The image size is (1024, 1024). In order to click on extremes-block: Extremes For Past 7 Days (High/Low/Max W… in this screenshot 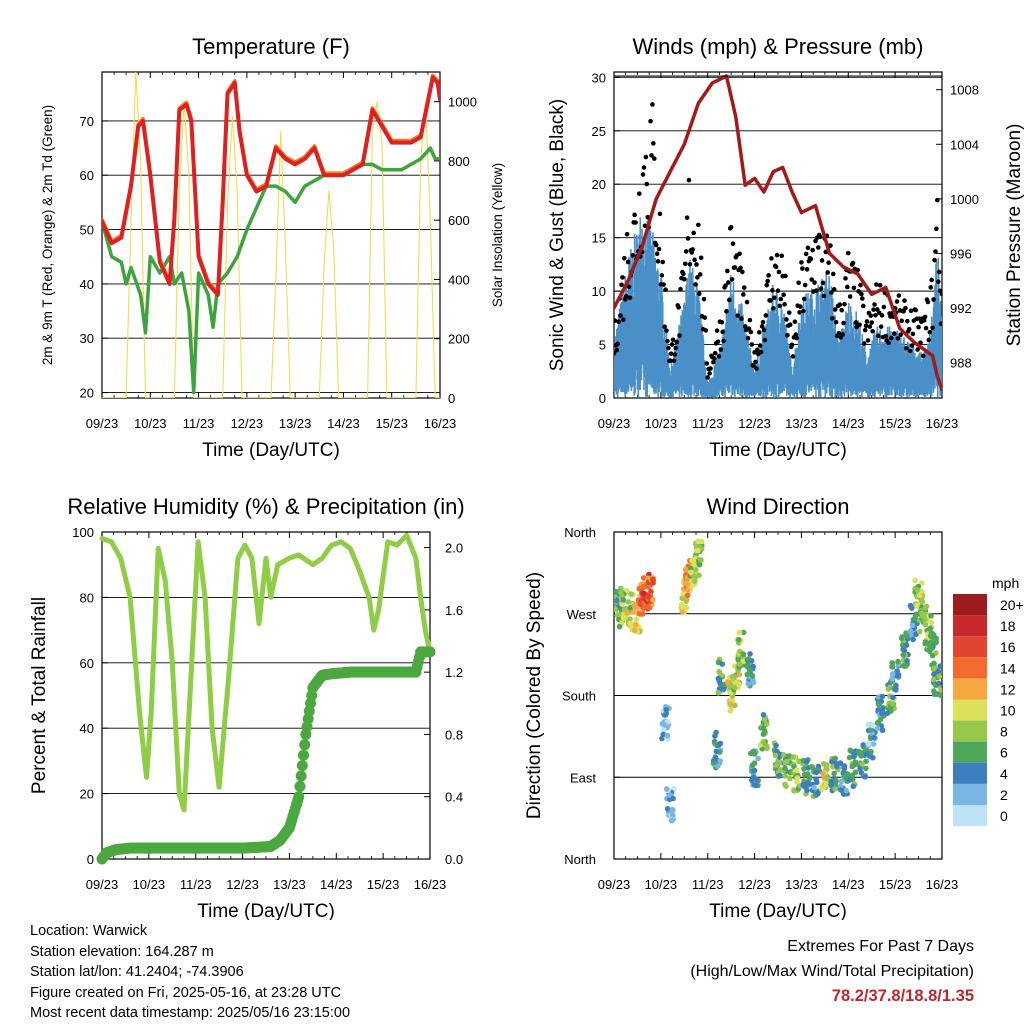, I will do `click(832, 971)`.